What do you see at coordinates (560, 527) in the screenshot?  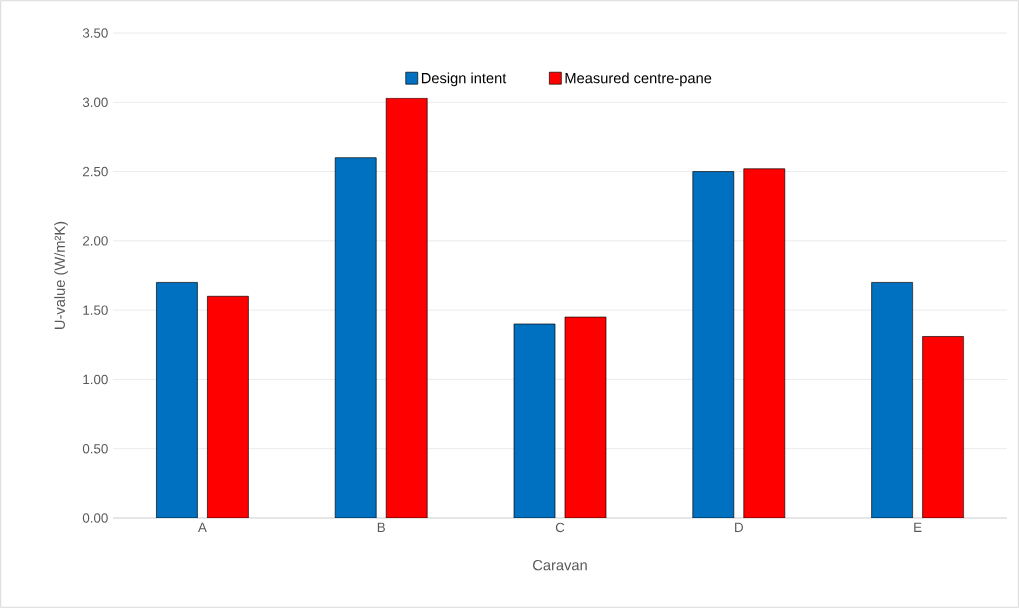 I see `x-tick-label: C` at bounding box center [560, 527].